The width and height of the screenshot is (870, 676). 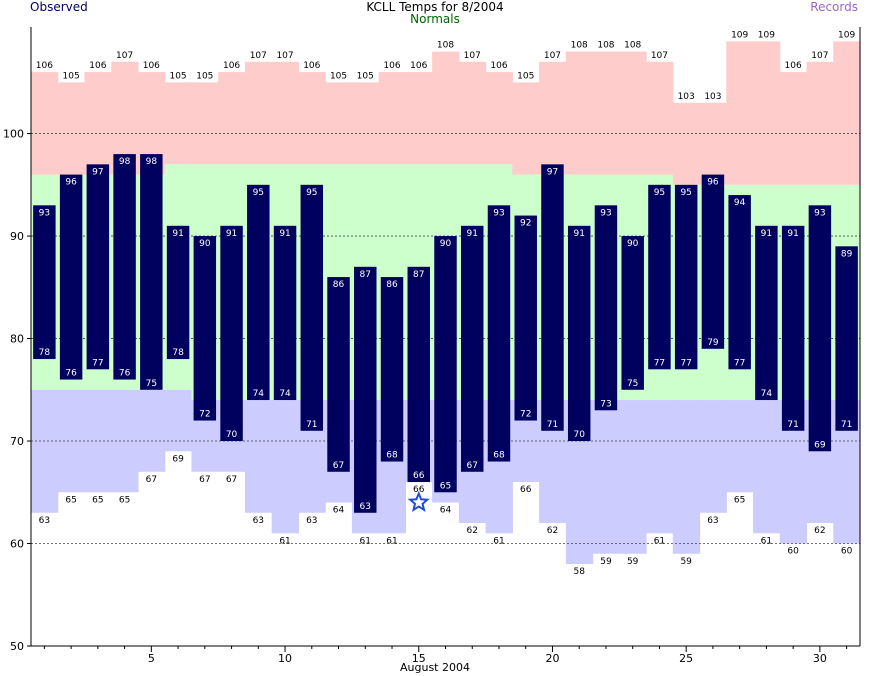 What do you see at coordinates (339, 285) in the screenshot?
I see `observed-high-label: 86` at bounding box center [339, 285].